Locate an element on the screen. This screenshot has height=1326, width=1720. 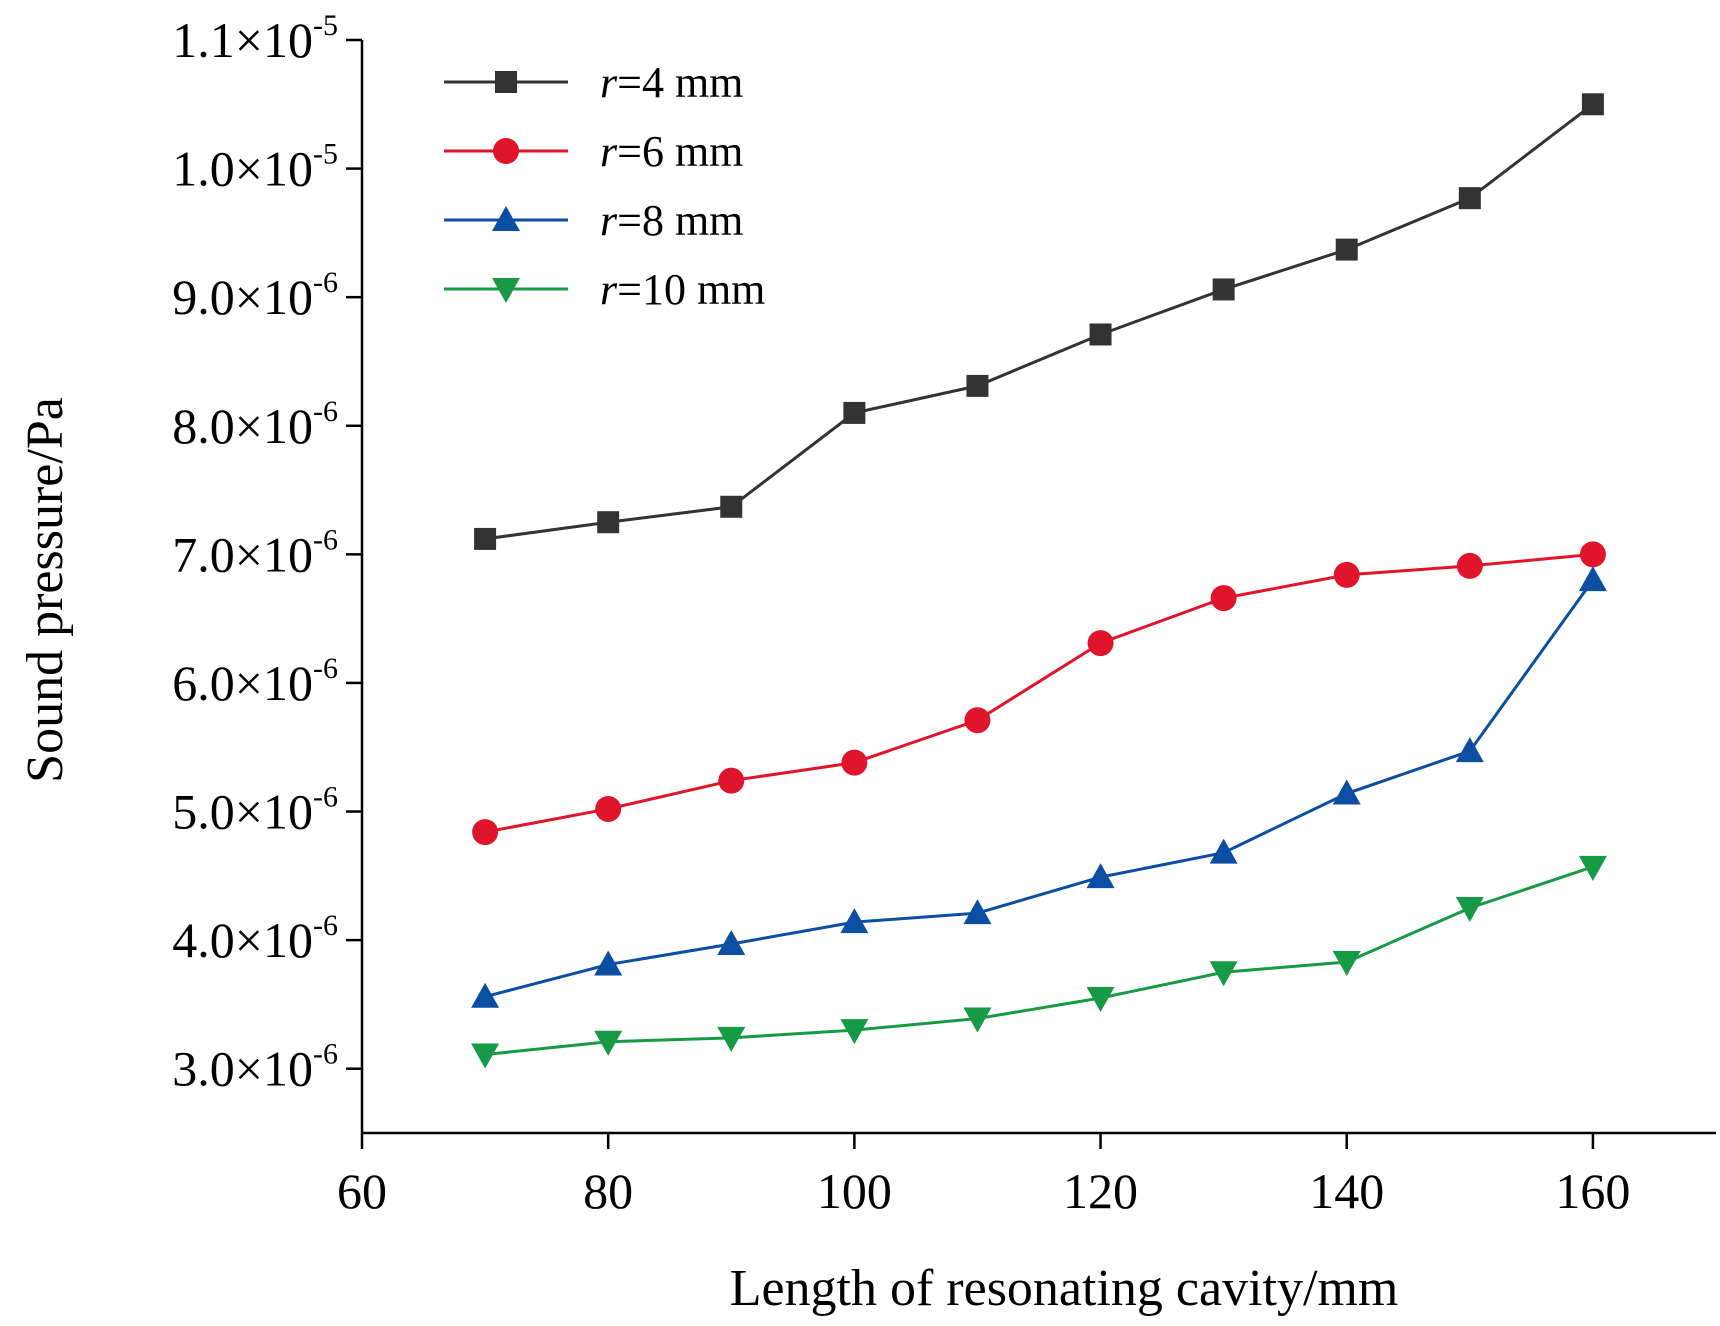
legend-entry-4: r=10 mm is located at coordinates (604, 289).